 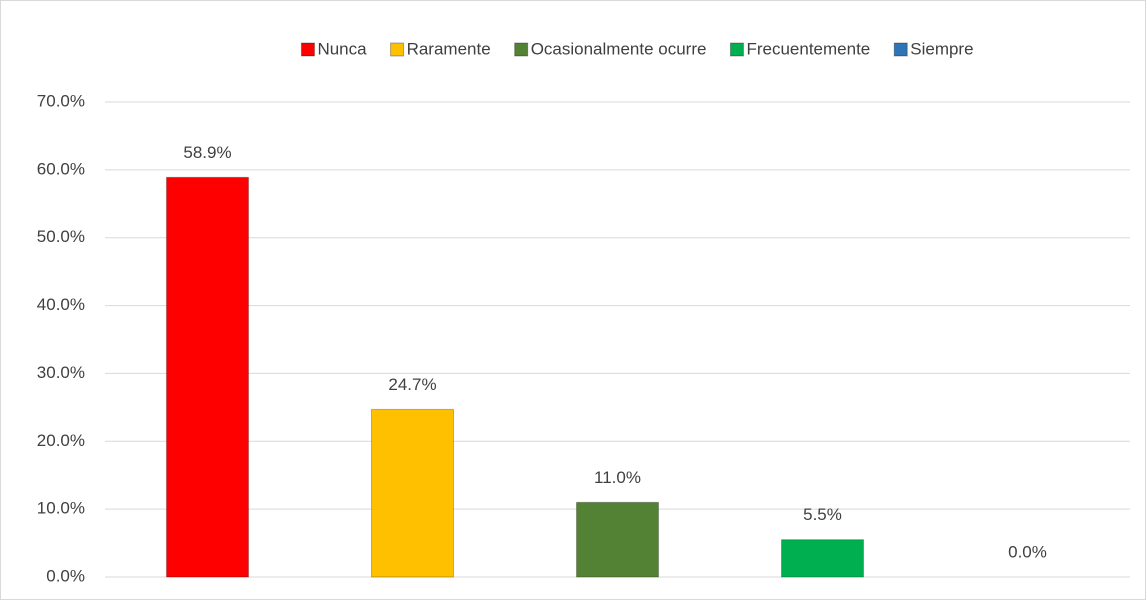 I want to click on data-label: 5.5%, so click(x=822, y=514).